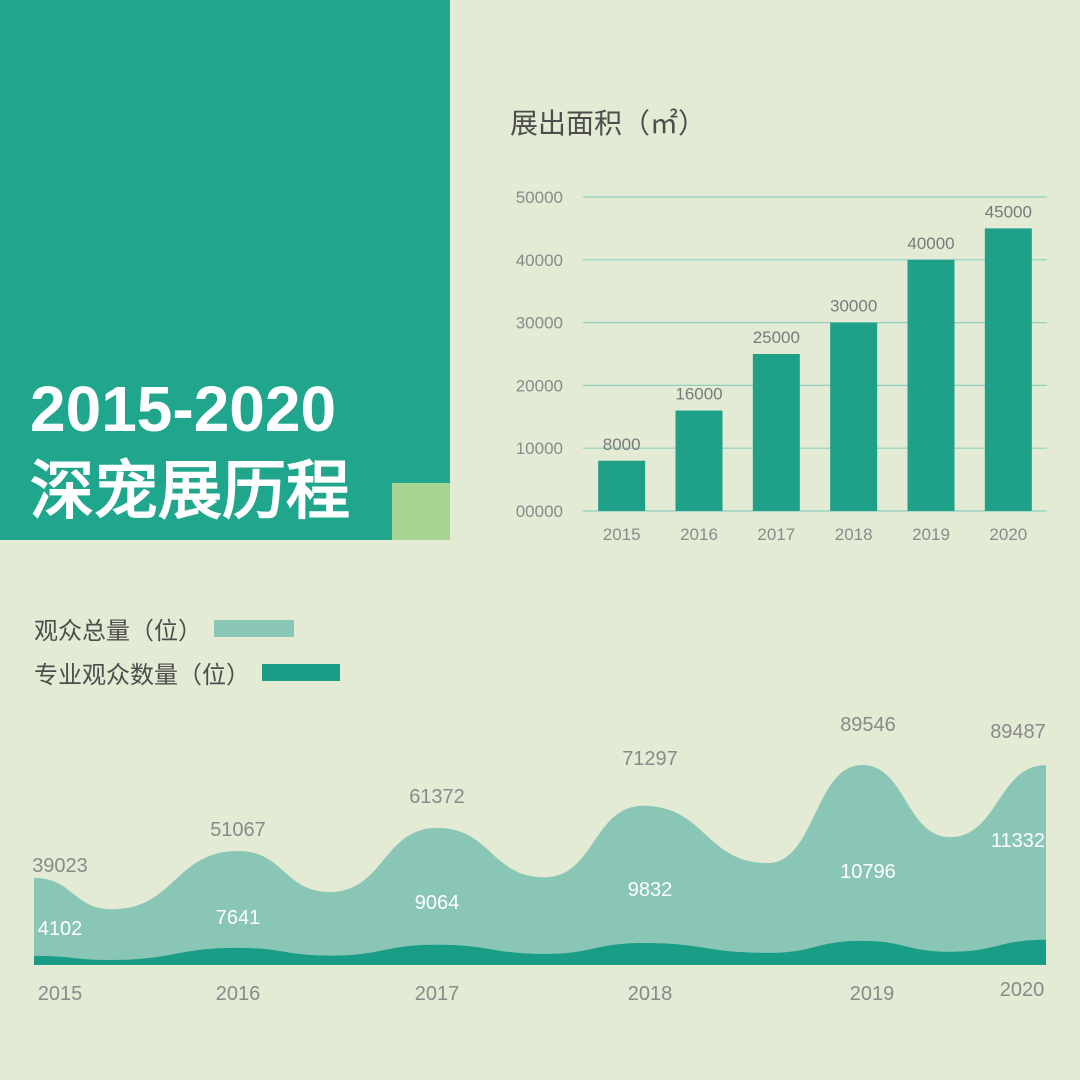 Image resolution: width=1080 pixels, height=1080 pixels. I want to click on legend-label-total: 观众总量（位）, so click(118, 630).